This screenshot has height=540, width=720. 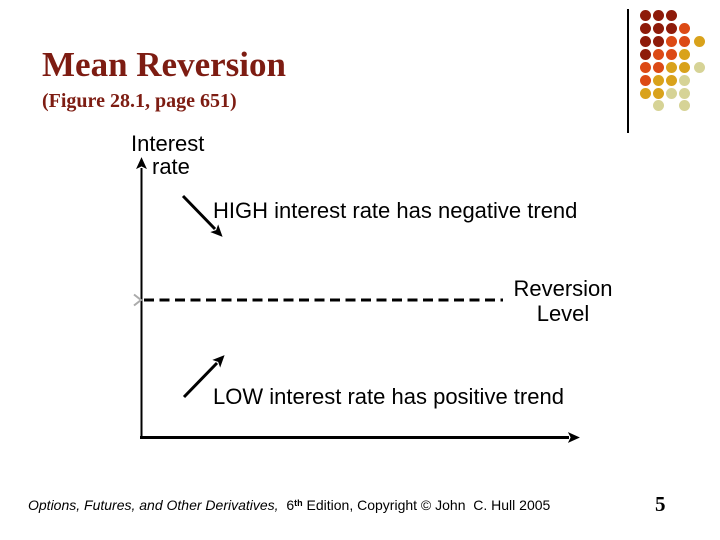 I want to click on footer-book-title: Options, Futures, and Other Derivatives,, so click(x=153, y=505).